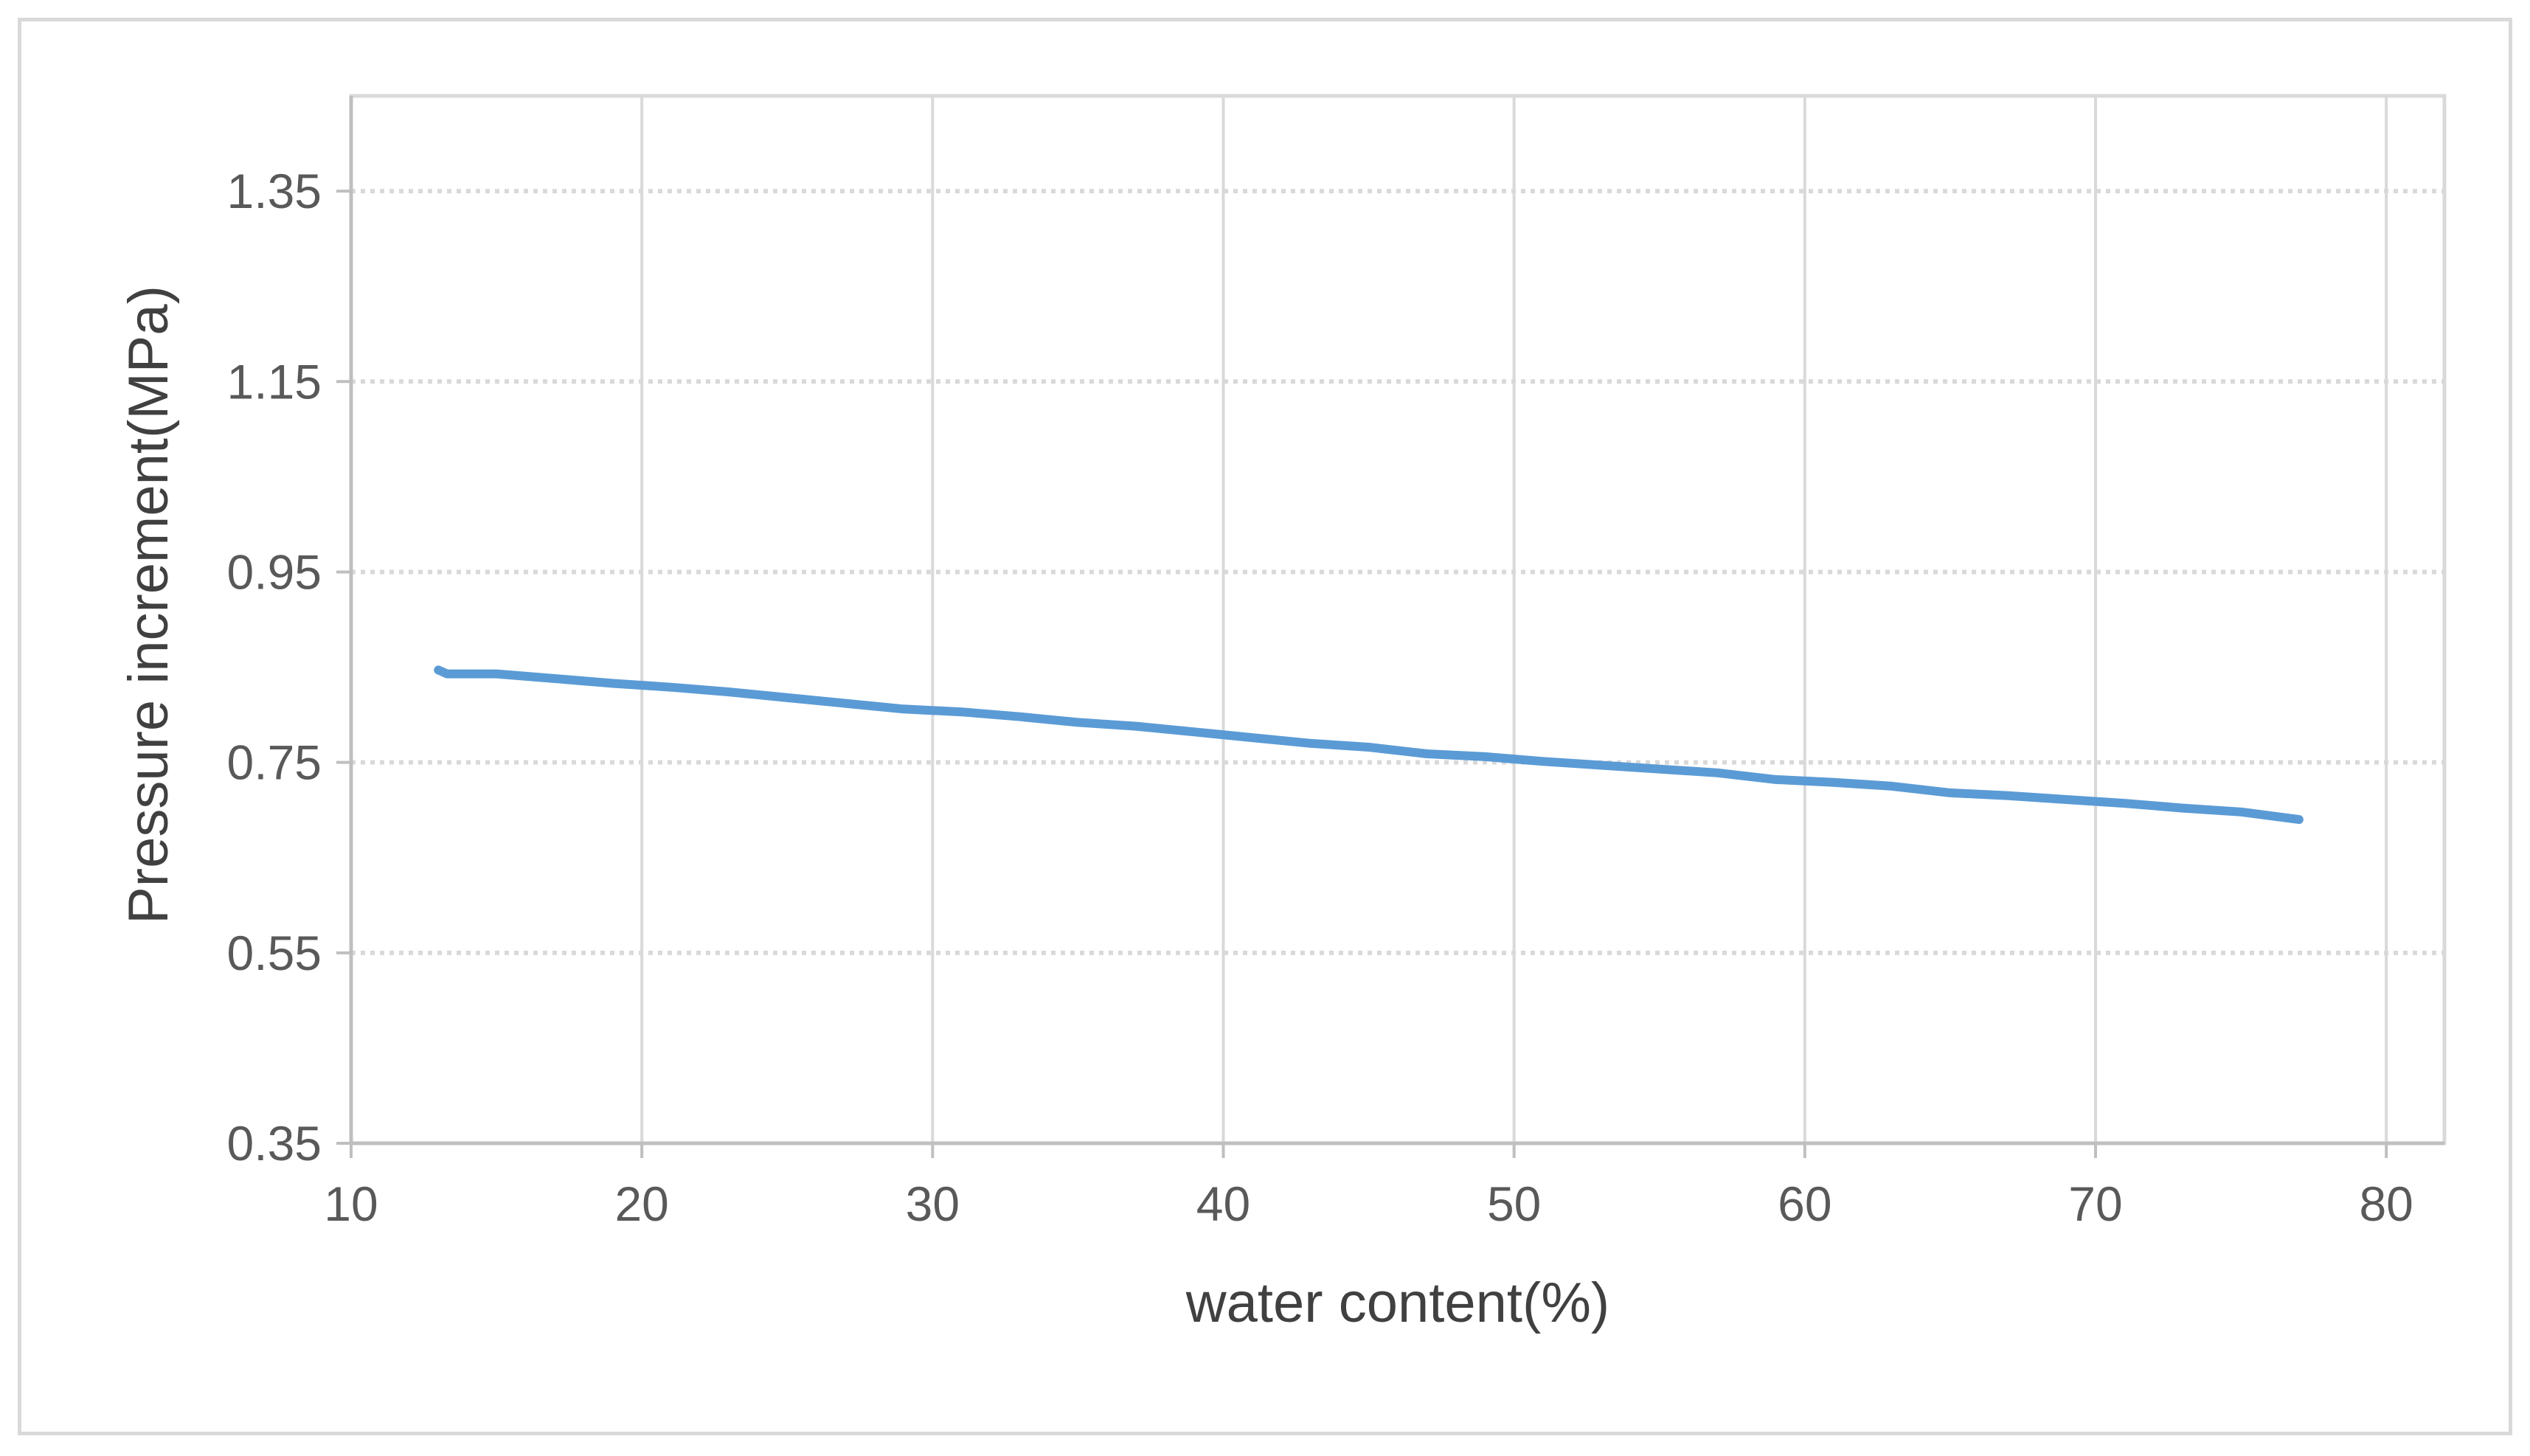 The width and height of the screenshot is (2530, 1456). I want to click on y-tick-label: 1.35, so click(274, 191).